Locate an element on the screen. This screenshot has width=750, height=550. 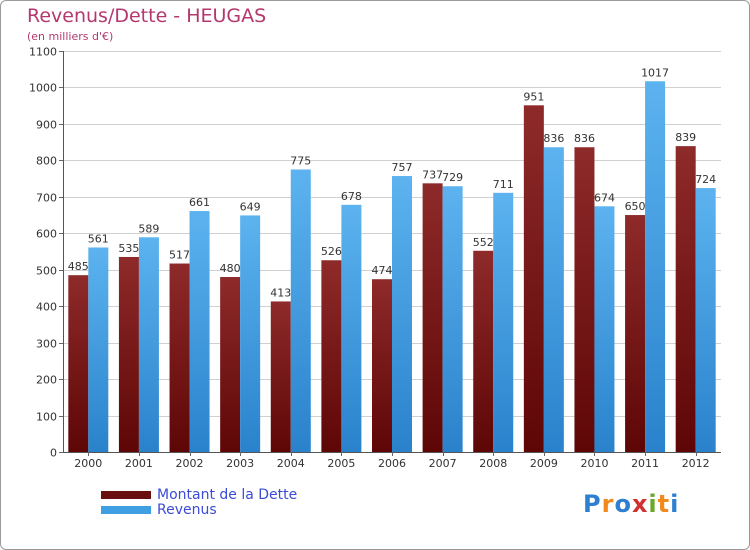
chart-subtitle: (en milliers d'€) is located at coordinates (70, 36).